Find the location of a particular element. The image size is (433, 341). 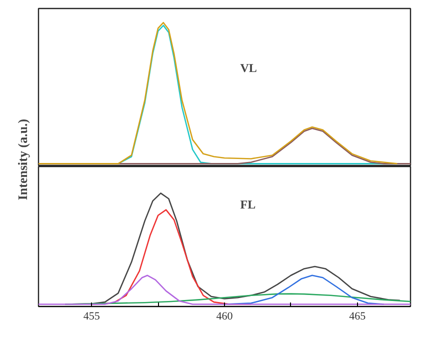

y-axis-title: Intensity (a.u.) is located at coordinates (22, 159).